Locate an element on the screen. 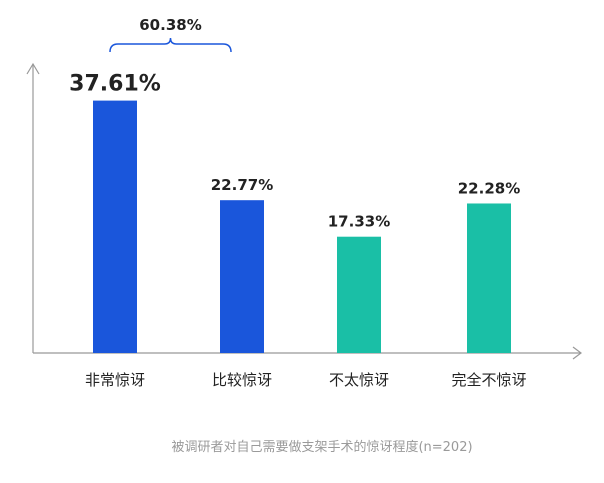 The height and width of the screenshot is (483, 604). category-label-3: 不太惊讶 is located at coordinates (359, 380).